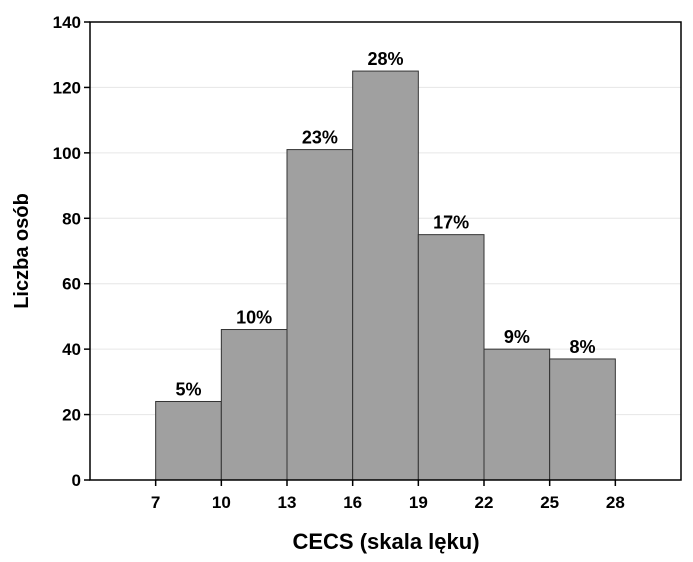 This screenshot has width=693, height=562. What do you see at coordinates (254, 318) in the screenshot?
I see `bar-percent-label: 10%` at bounding box center [254, 318].